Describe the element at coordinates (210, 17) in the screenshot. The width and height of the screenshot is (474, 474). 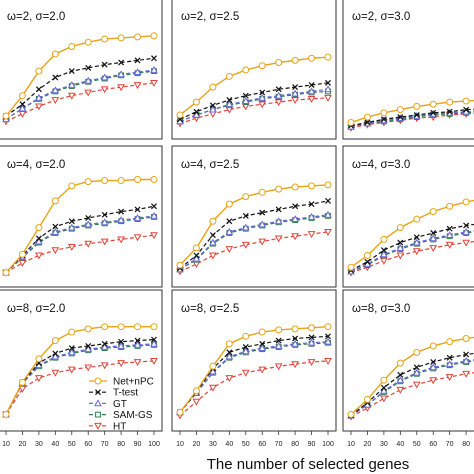
I see `panel-title: ω=2, σ=2.5` at that location.